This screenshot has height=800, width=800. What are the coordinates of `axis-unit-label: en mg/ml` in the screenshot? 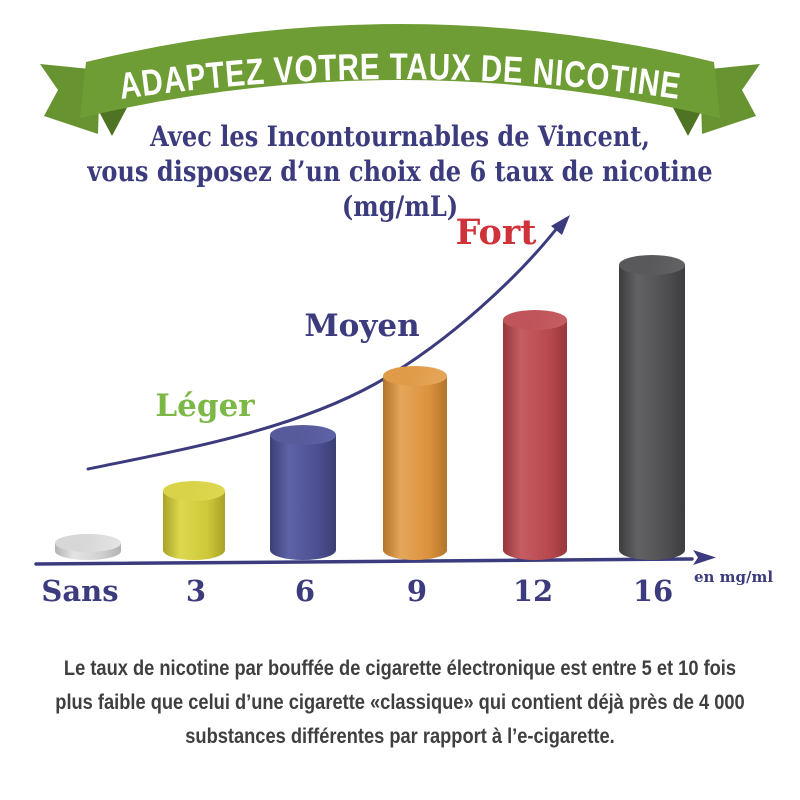 It's located at (734, 577).